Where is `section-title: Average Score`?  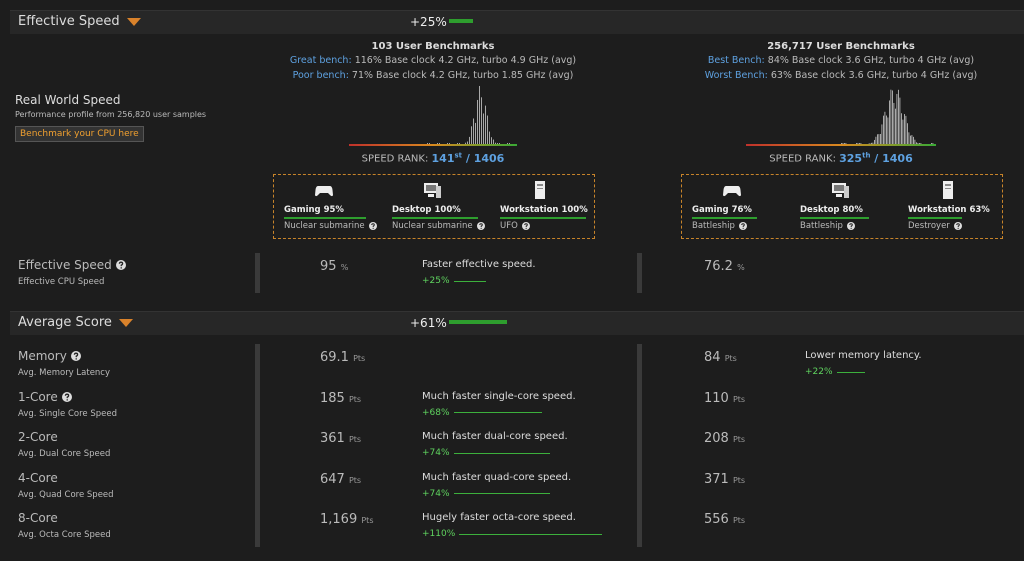 section-title: Average Score is located at coordinates (65, 322).